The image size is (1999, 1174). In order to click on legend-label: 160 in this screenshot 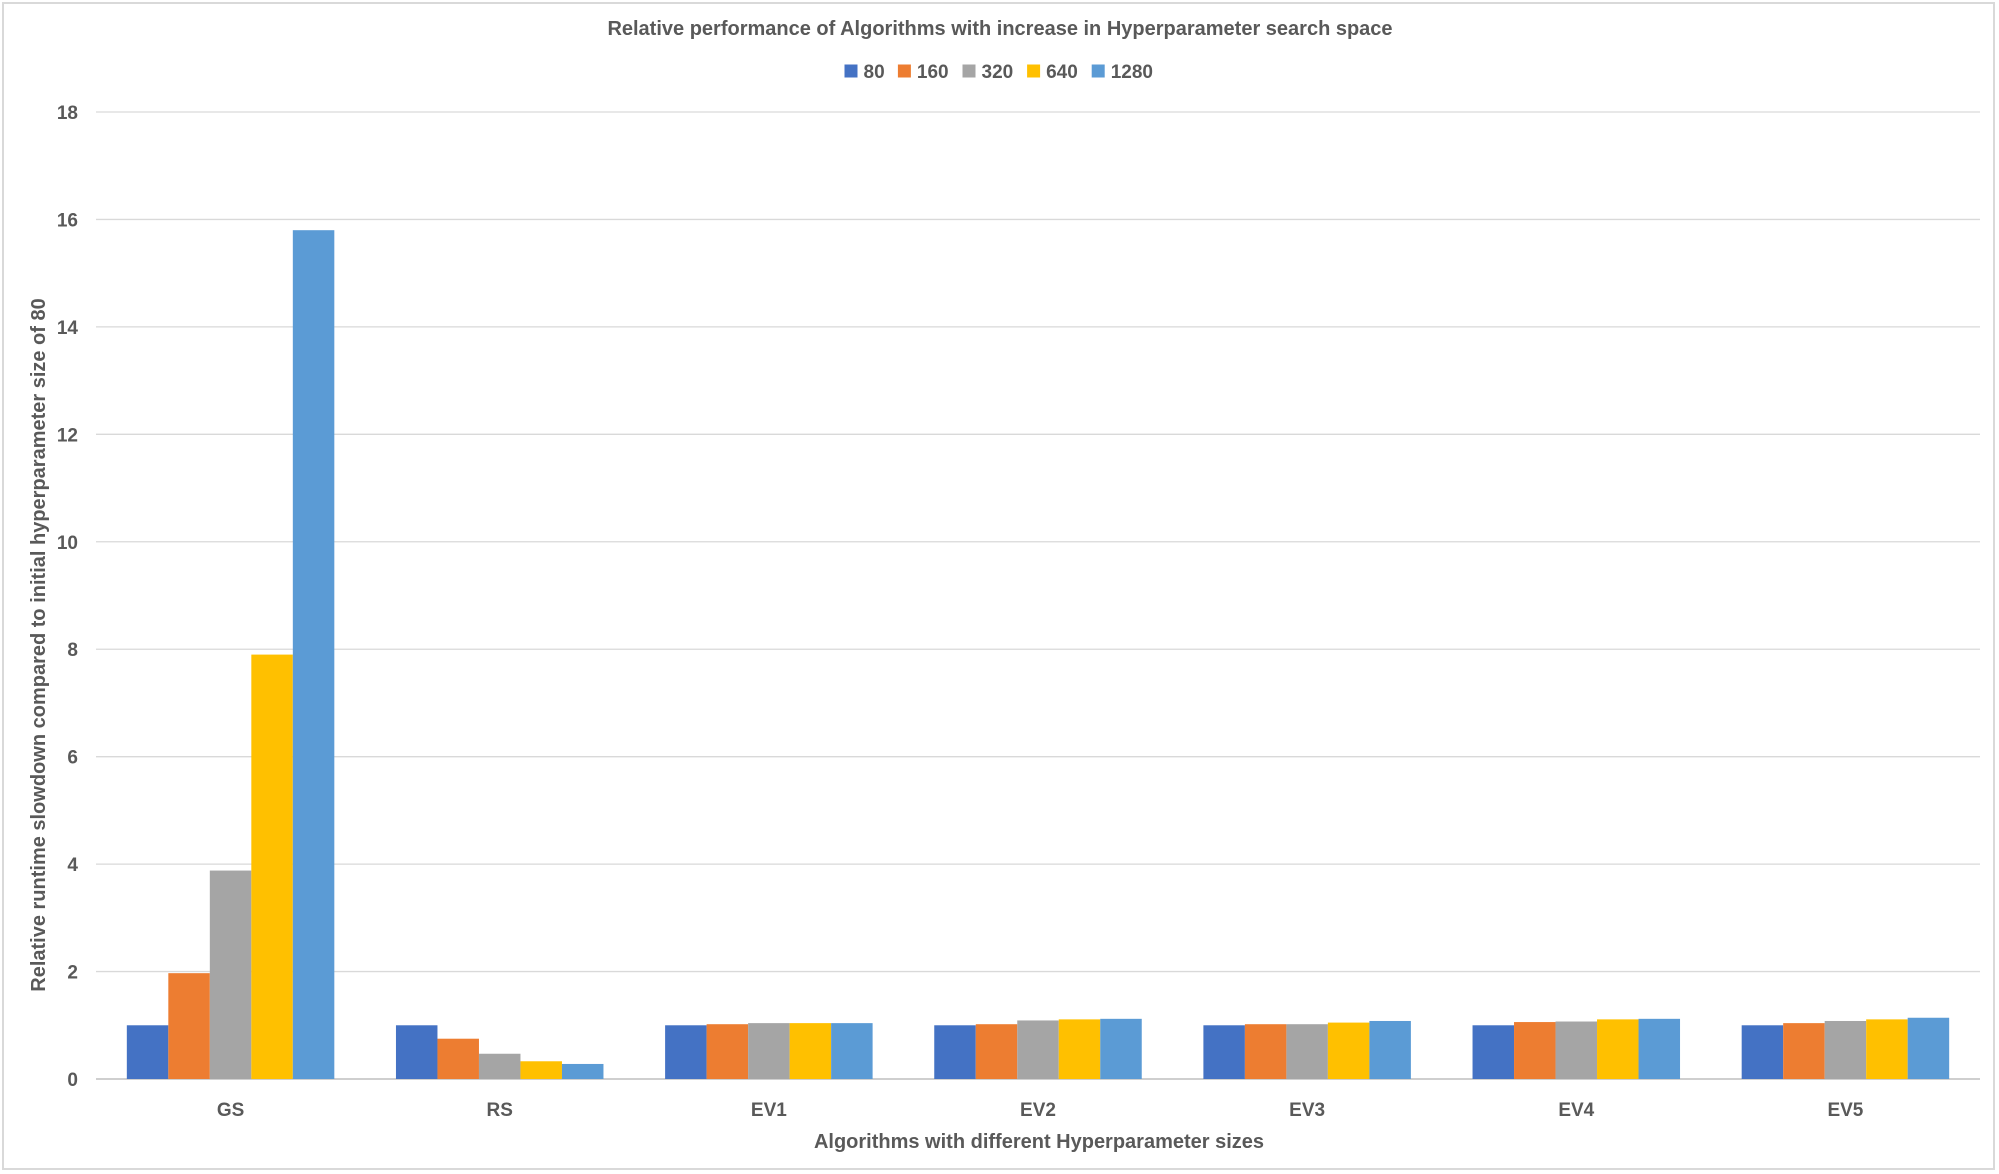, I will do `click(933, 72)`.